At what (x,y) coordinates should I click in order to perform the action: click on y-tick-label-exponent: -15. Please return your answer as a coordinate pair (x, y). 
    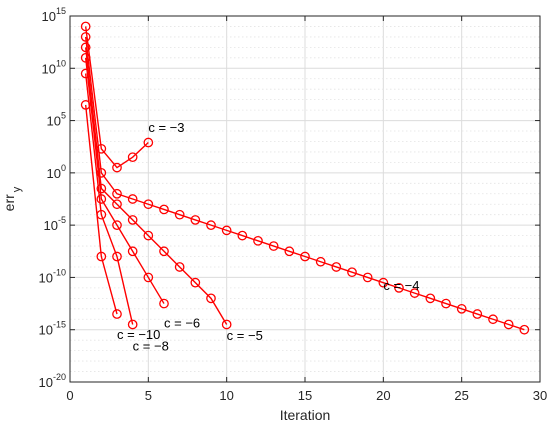
    Looking at the image, I should click on (59, 325).